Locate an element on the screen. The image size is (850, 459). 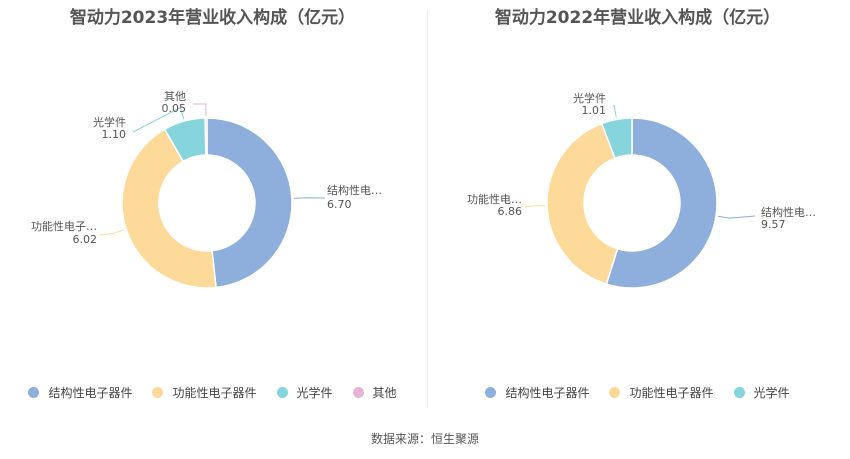
legend-2023: 结构性电子器件 功能性电子器件 光学件 其他 is located at coordinates (212, 392).